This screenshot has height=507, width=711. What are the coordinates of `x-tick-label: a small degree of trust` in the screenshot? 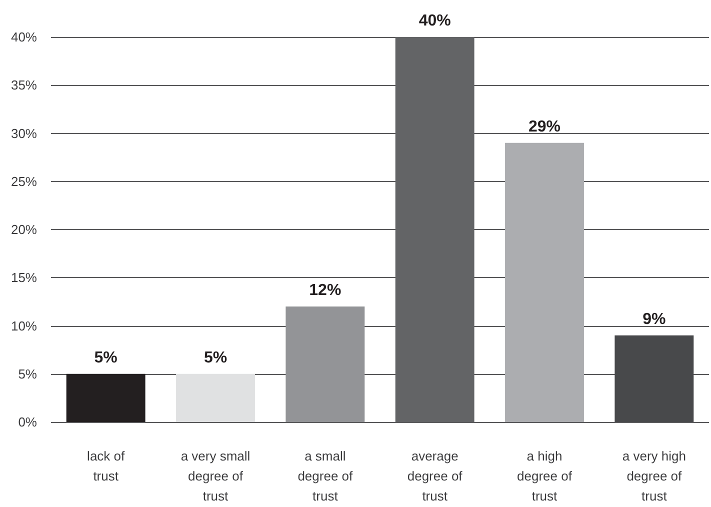 It's located at (326, 476).